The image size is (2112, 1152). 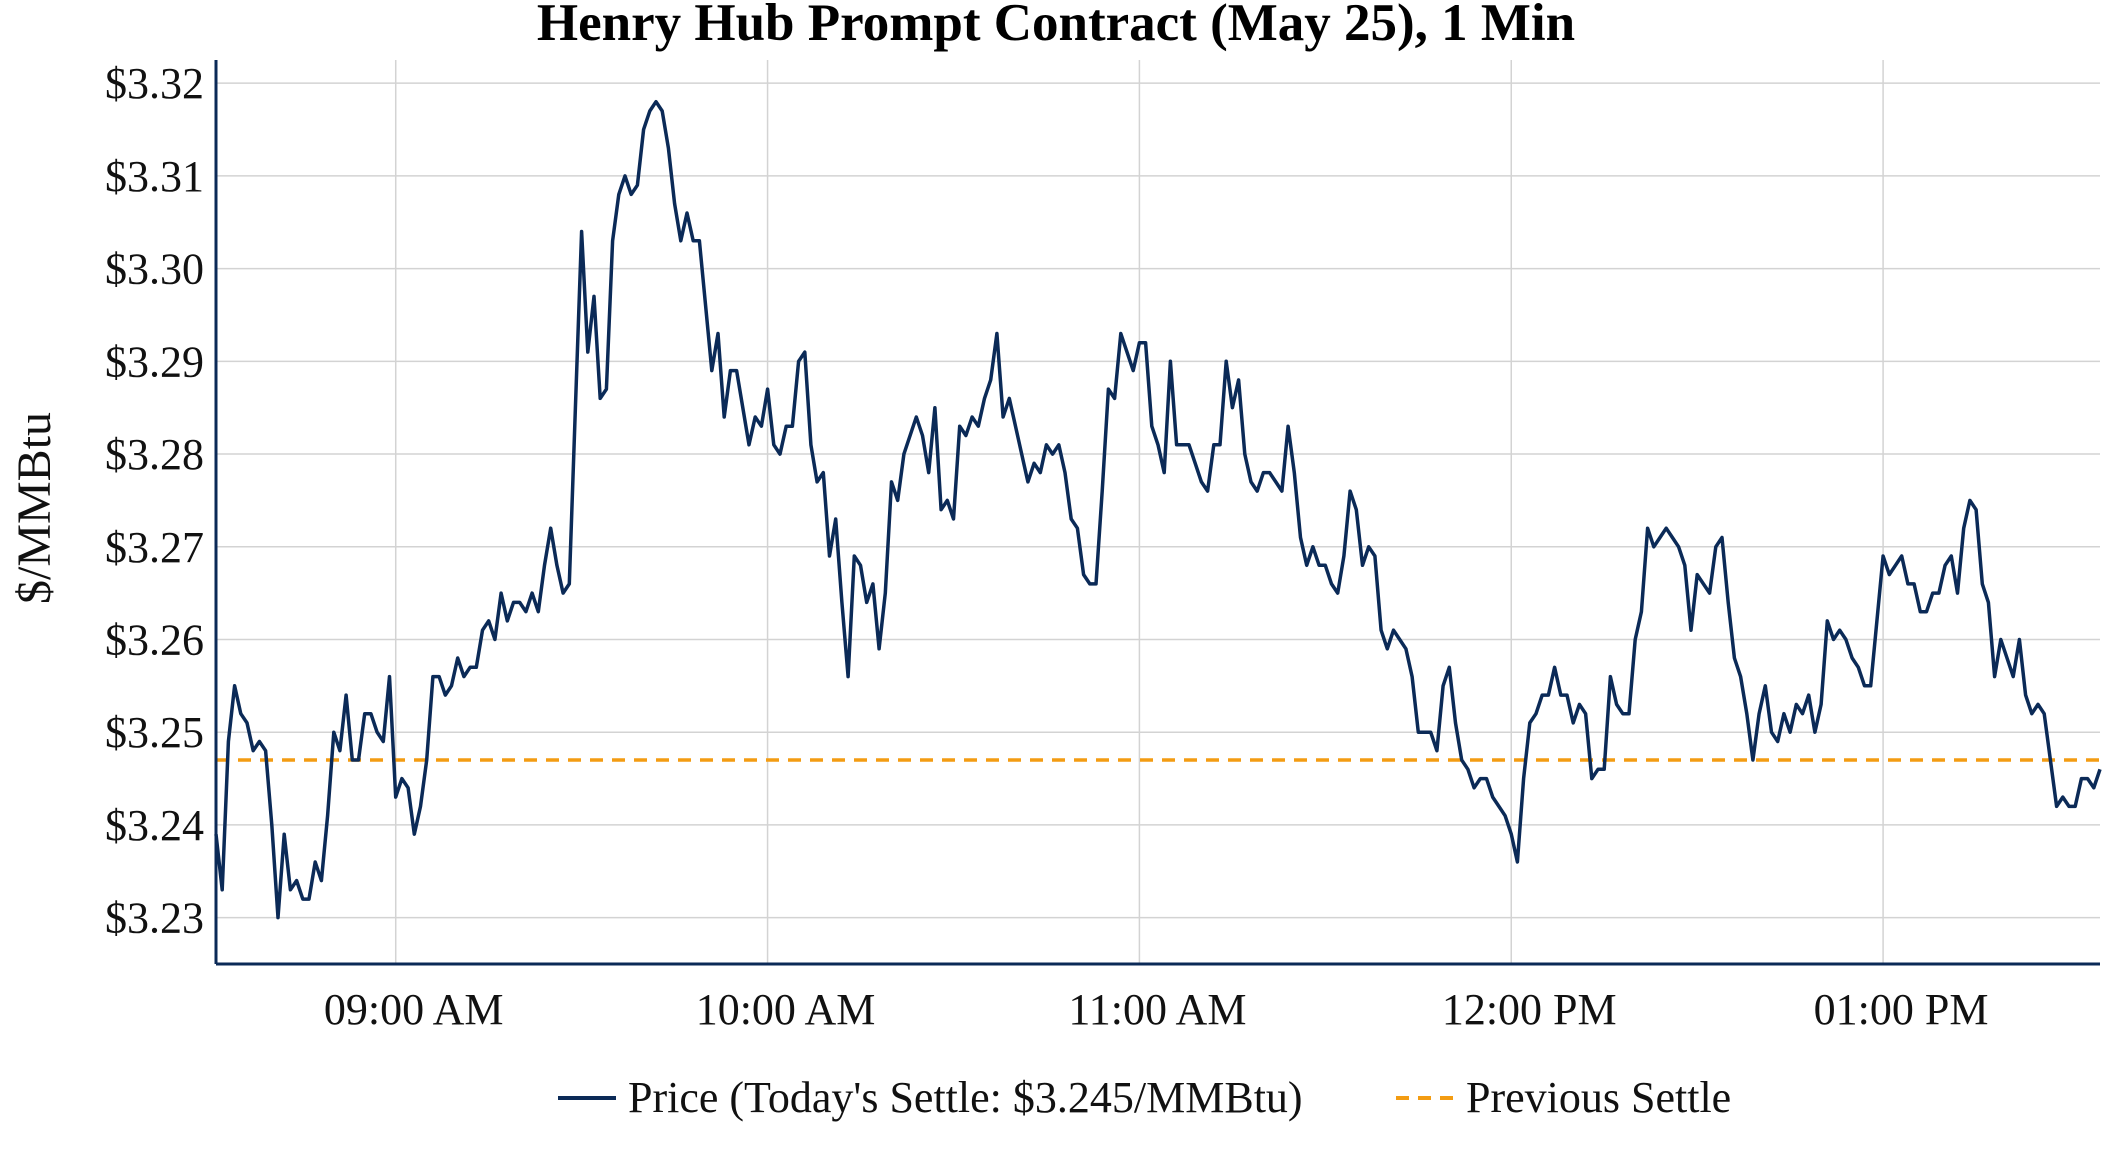 I want to click on y-tick-label: $3.26, so click(x=154, y=639).